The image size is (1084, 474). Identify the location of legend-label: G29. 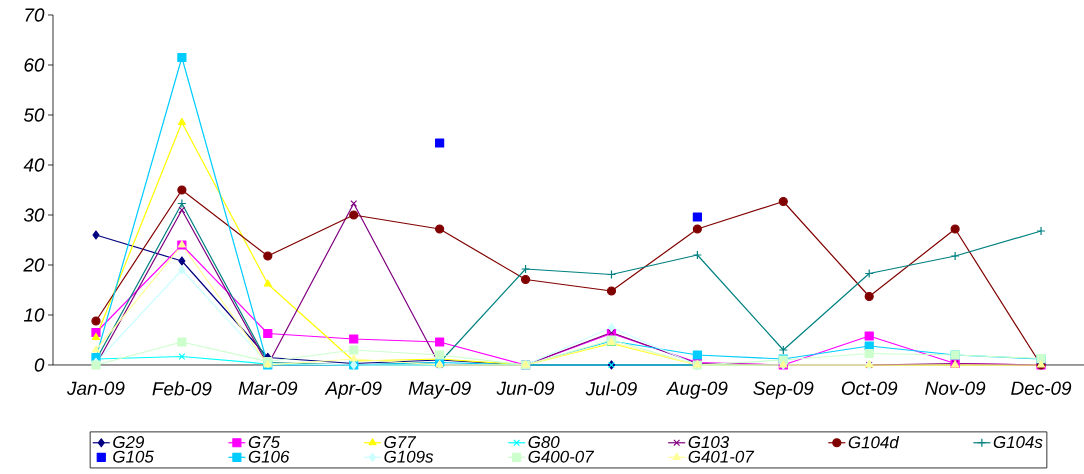
(129, 442).